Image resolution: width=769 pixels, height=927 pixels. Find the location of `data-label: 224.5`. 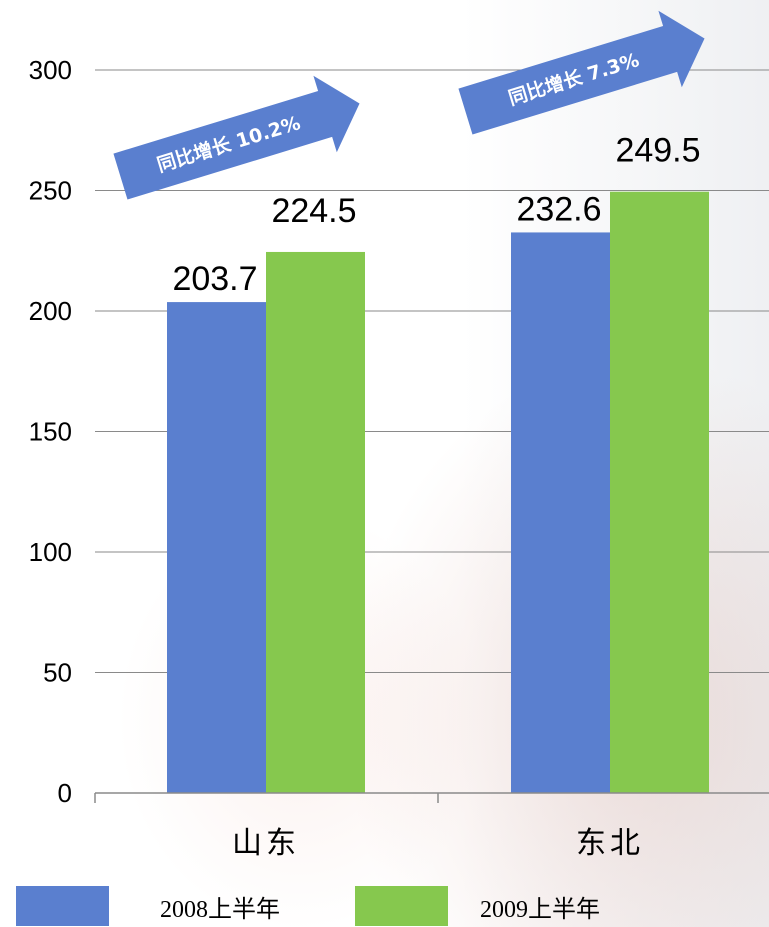

data-label: 224.5 is located at coordinates (313, 211).